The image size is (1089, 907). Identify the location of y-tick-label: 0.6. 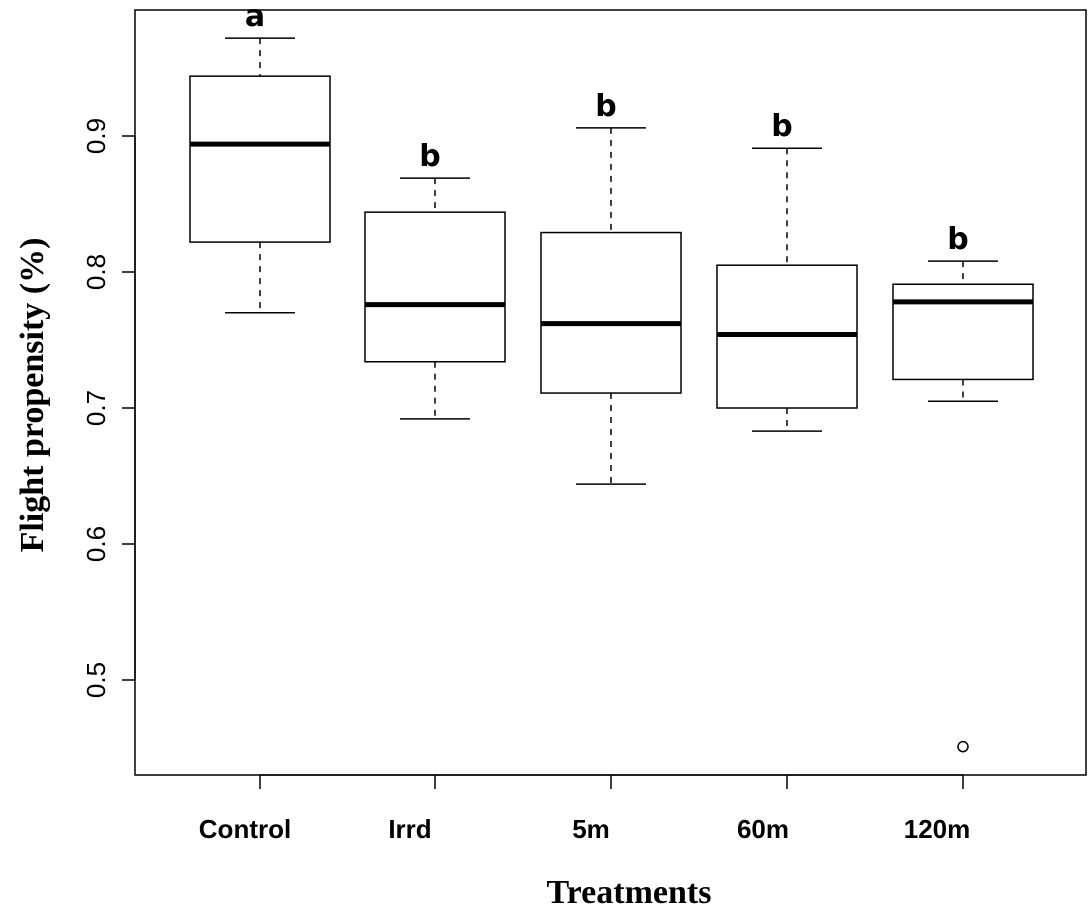
(96, 544).